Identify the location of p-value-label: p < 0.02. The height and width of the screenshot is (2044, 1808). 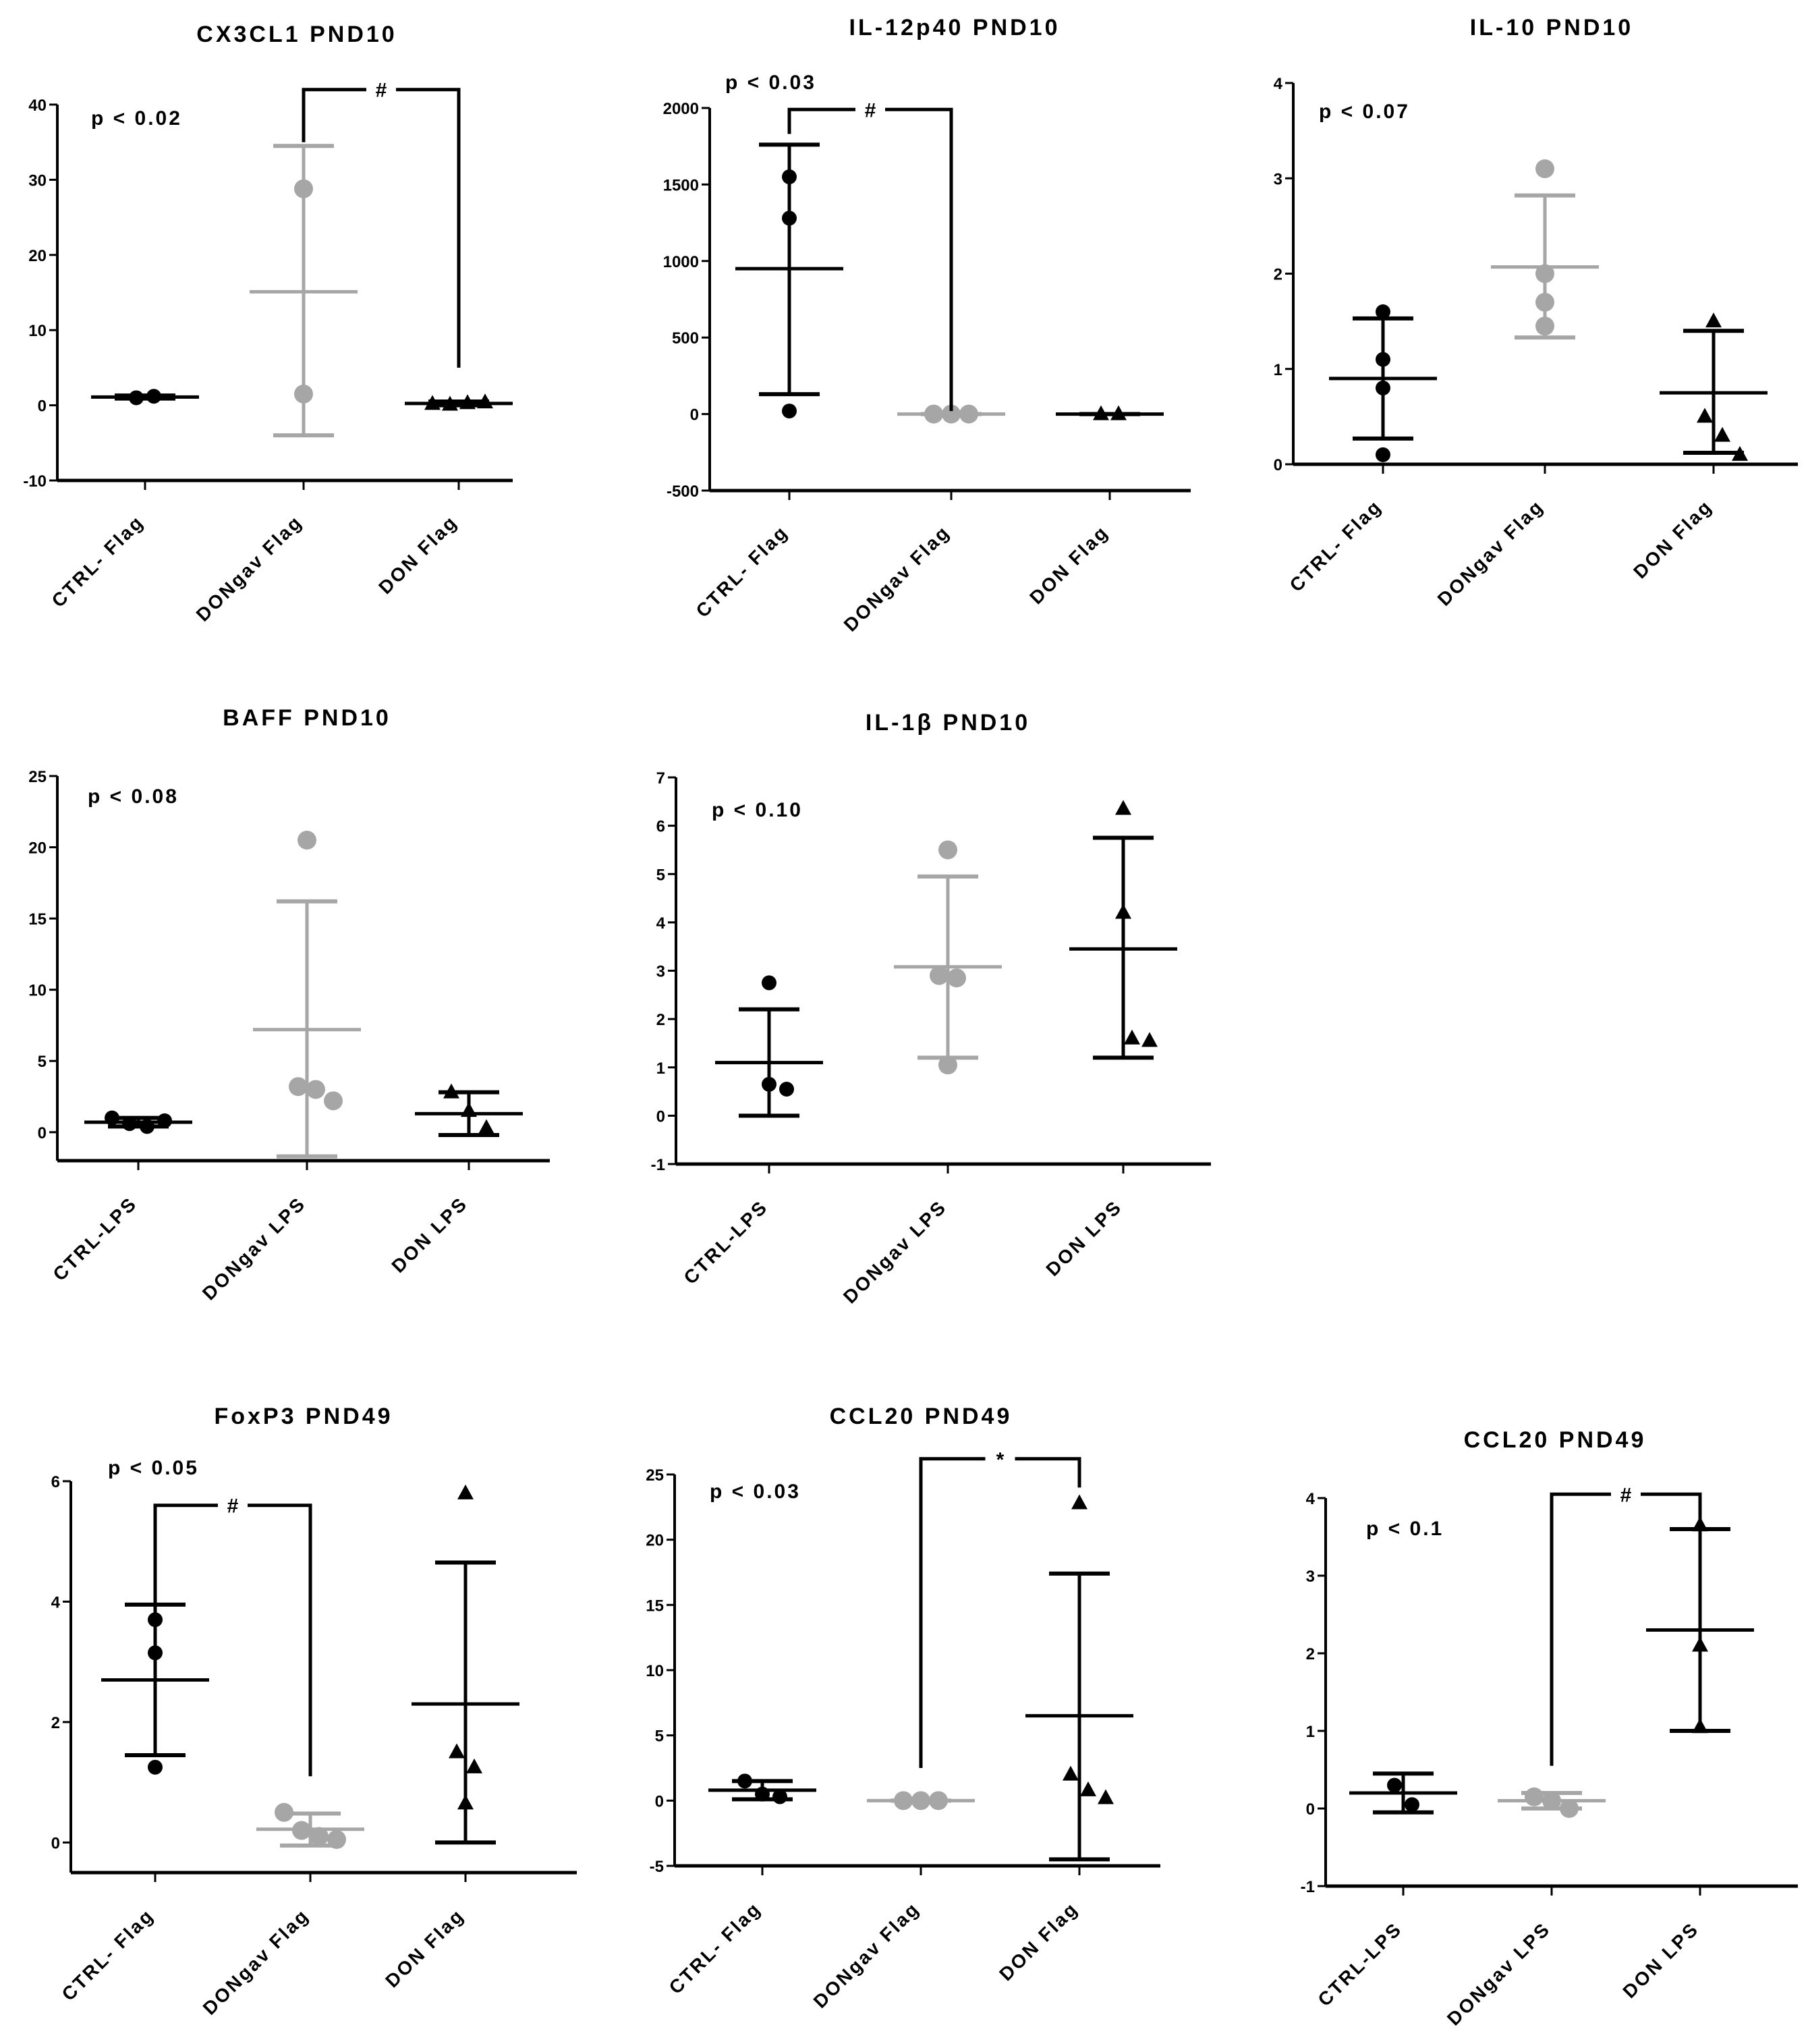
(136, 119).